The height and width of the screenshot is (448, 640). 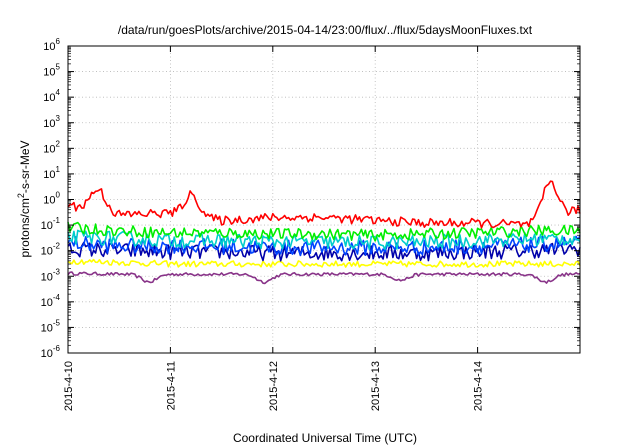 What do you see at coordinates (51, 173) in the screenshot?
I see `y-tick-label: 10¹` at bounding box center [51, 173].